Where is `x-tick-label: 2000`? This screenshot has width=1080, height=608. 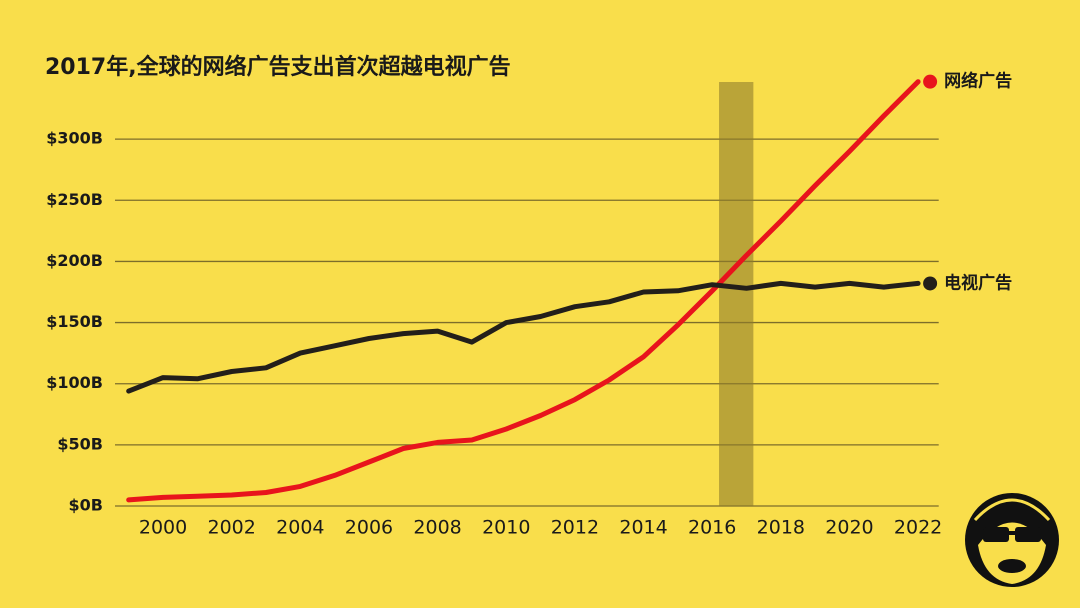 x-tick-label: 2000 is located at coordinates (163, 528).